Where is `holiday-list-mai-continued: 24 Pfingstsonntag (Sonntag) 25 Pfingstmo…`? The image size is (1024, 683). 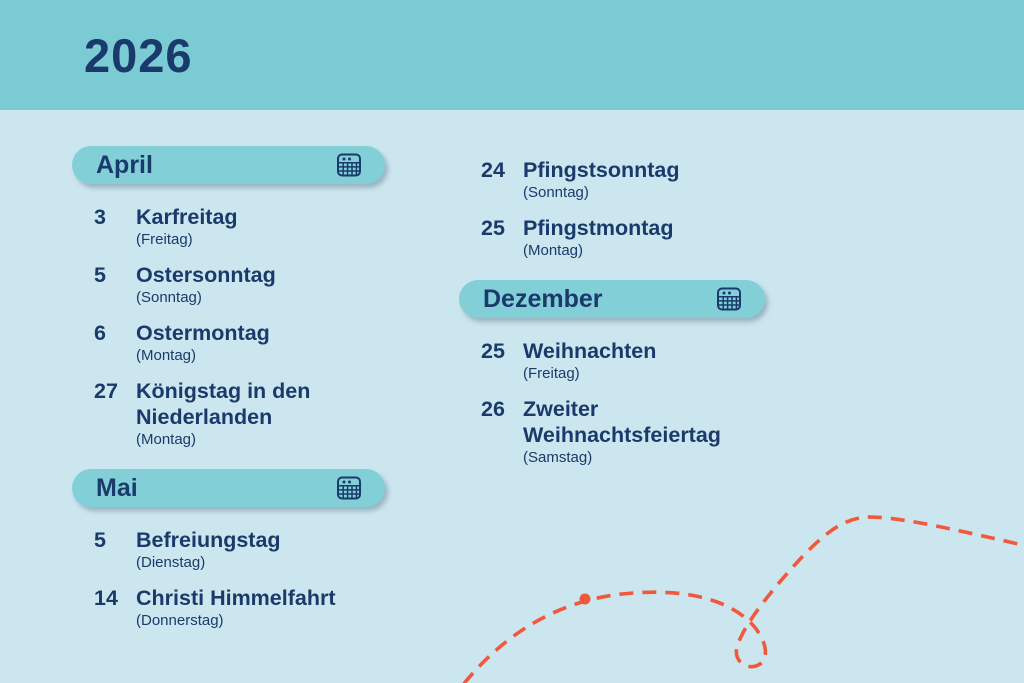
holiday-list-mai-continued: 24 Pfingstsonntag (Sonntag) 25 Pfingstmo… is located at coordinates (612, 208).